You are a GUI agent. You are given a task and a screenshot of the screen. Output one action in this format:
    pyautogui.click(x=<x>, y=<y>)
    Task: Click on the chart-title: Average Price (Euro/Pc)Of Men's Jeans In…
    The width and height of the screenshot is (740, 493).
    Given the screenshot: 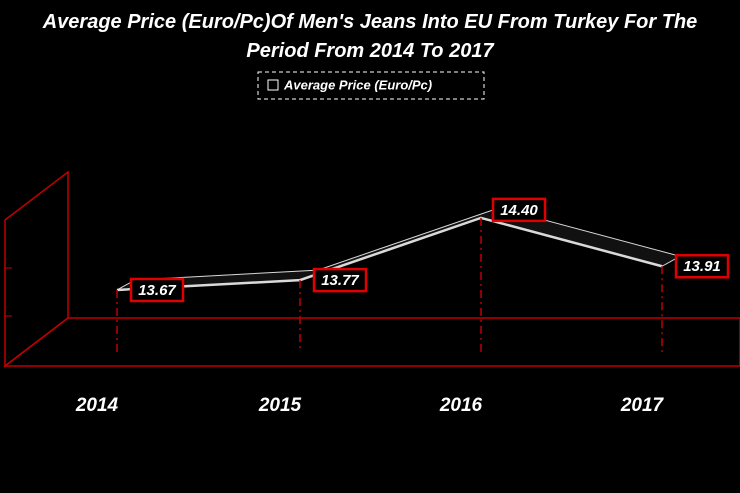 What is the action you would take?
    pyautogui.click(x=370, y=36)
    